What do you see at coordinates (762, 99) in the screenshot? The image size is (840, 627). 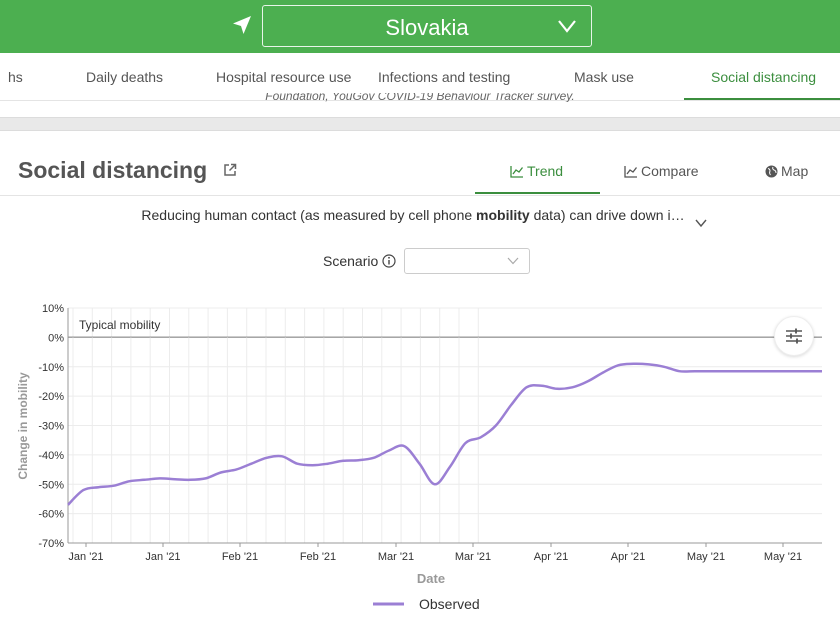 I see `active-tab-indicator` at bounding box center [762, 99].